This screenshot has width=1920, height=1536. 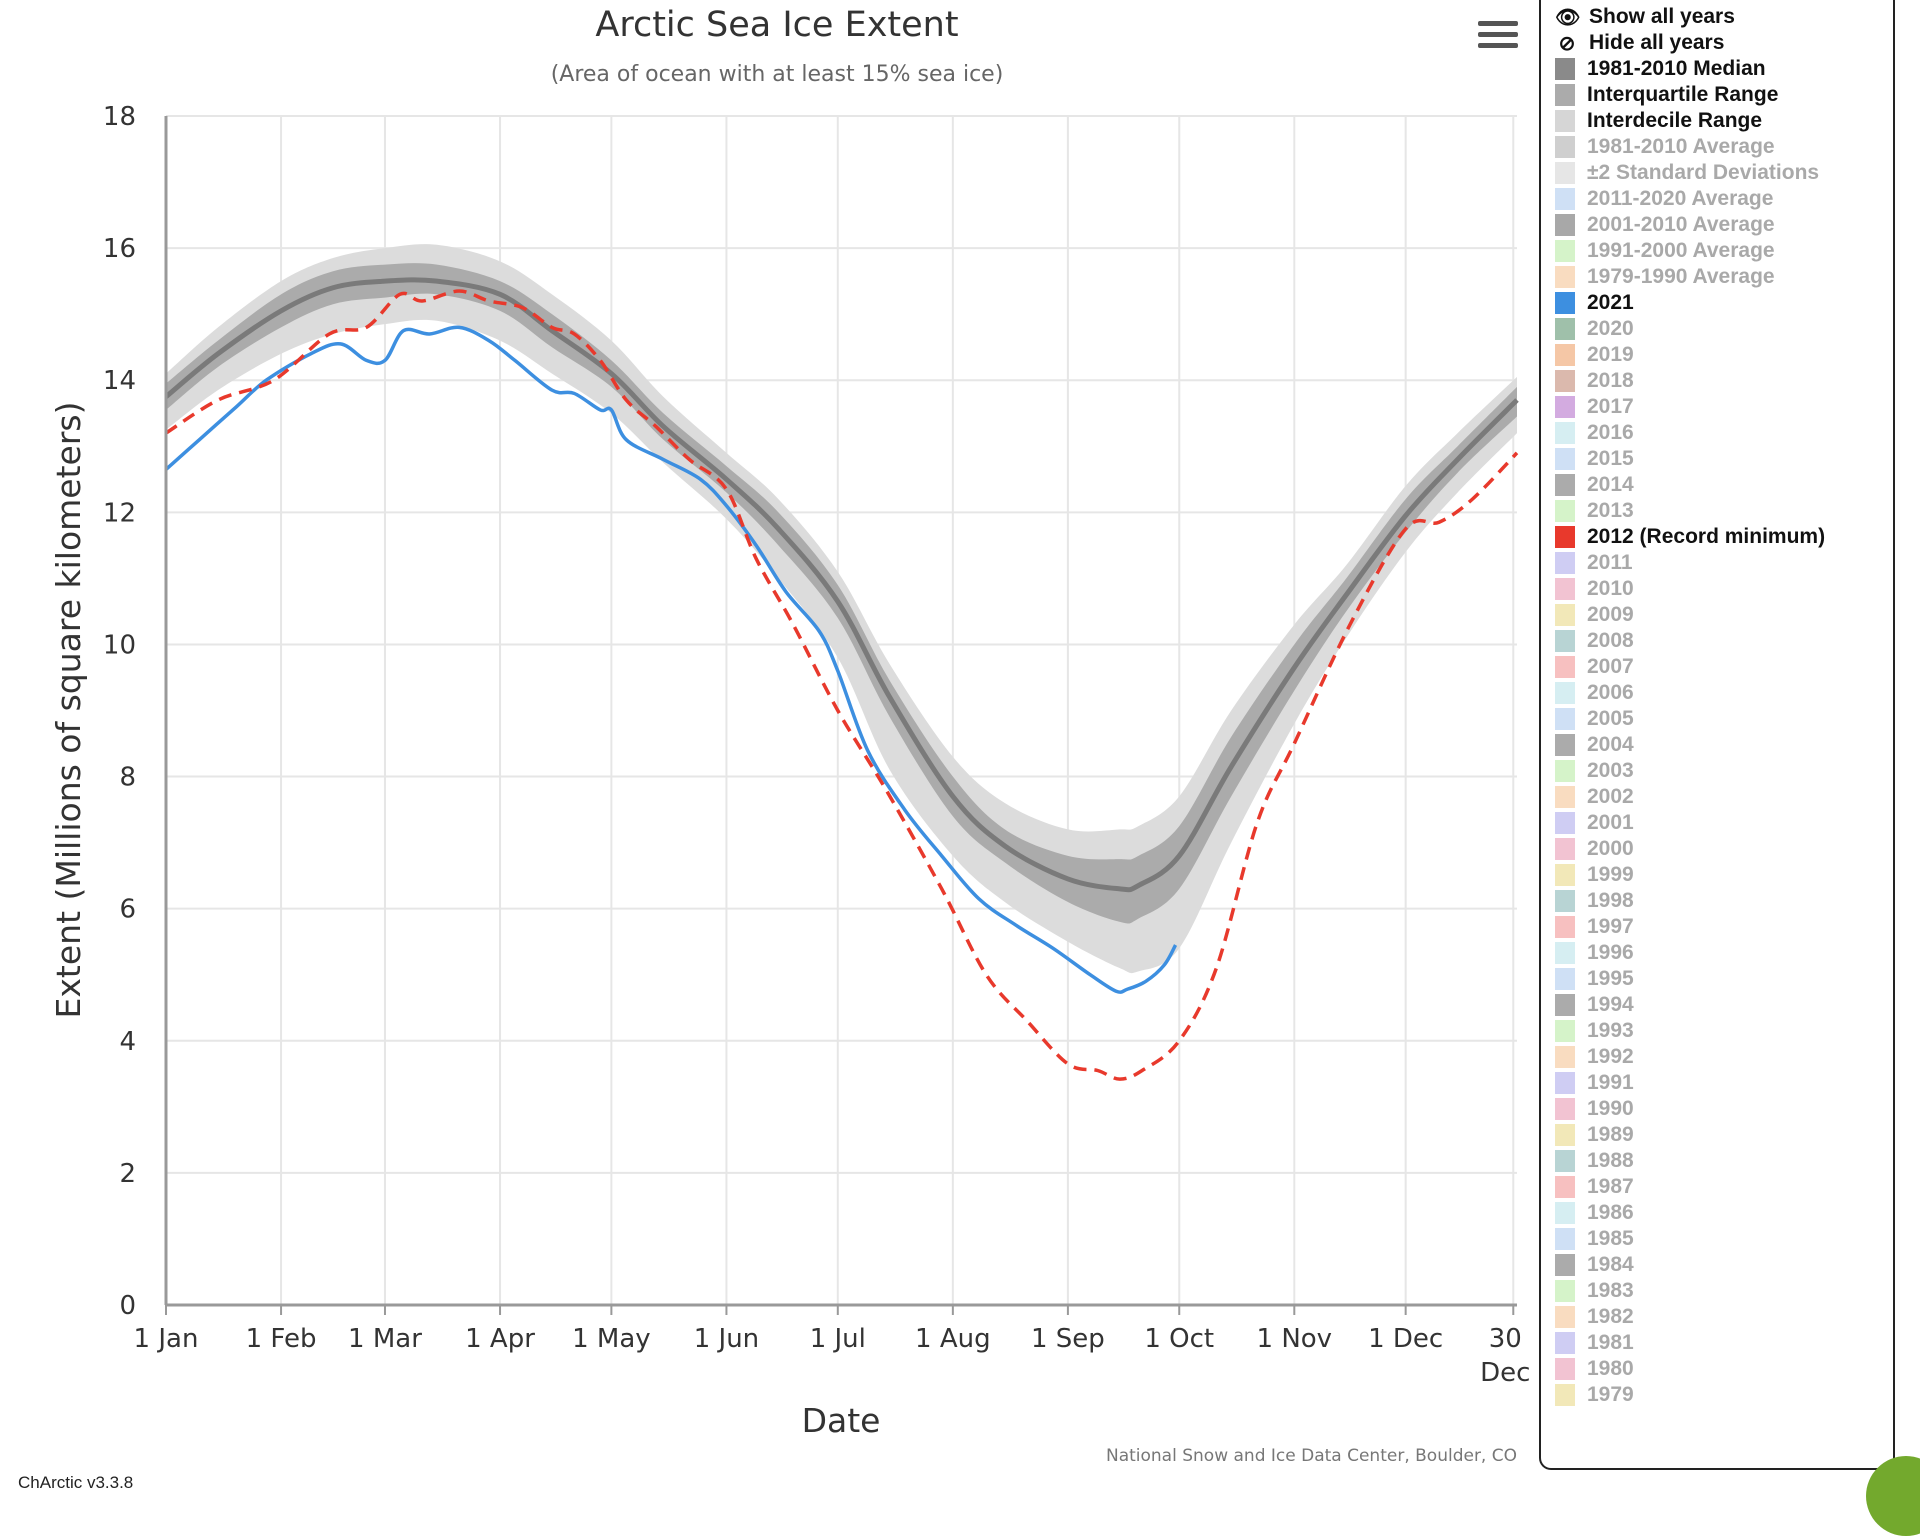 What do you see at coordinates (1724, 433) in the screenshot?
I see `legend-item: 2016` at bounding box center [1724, 433].